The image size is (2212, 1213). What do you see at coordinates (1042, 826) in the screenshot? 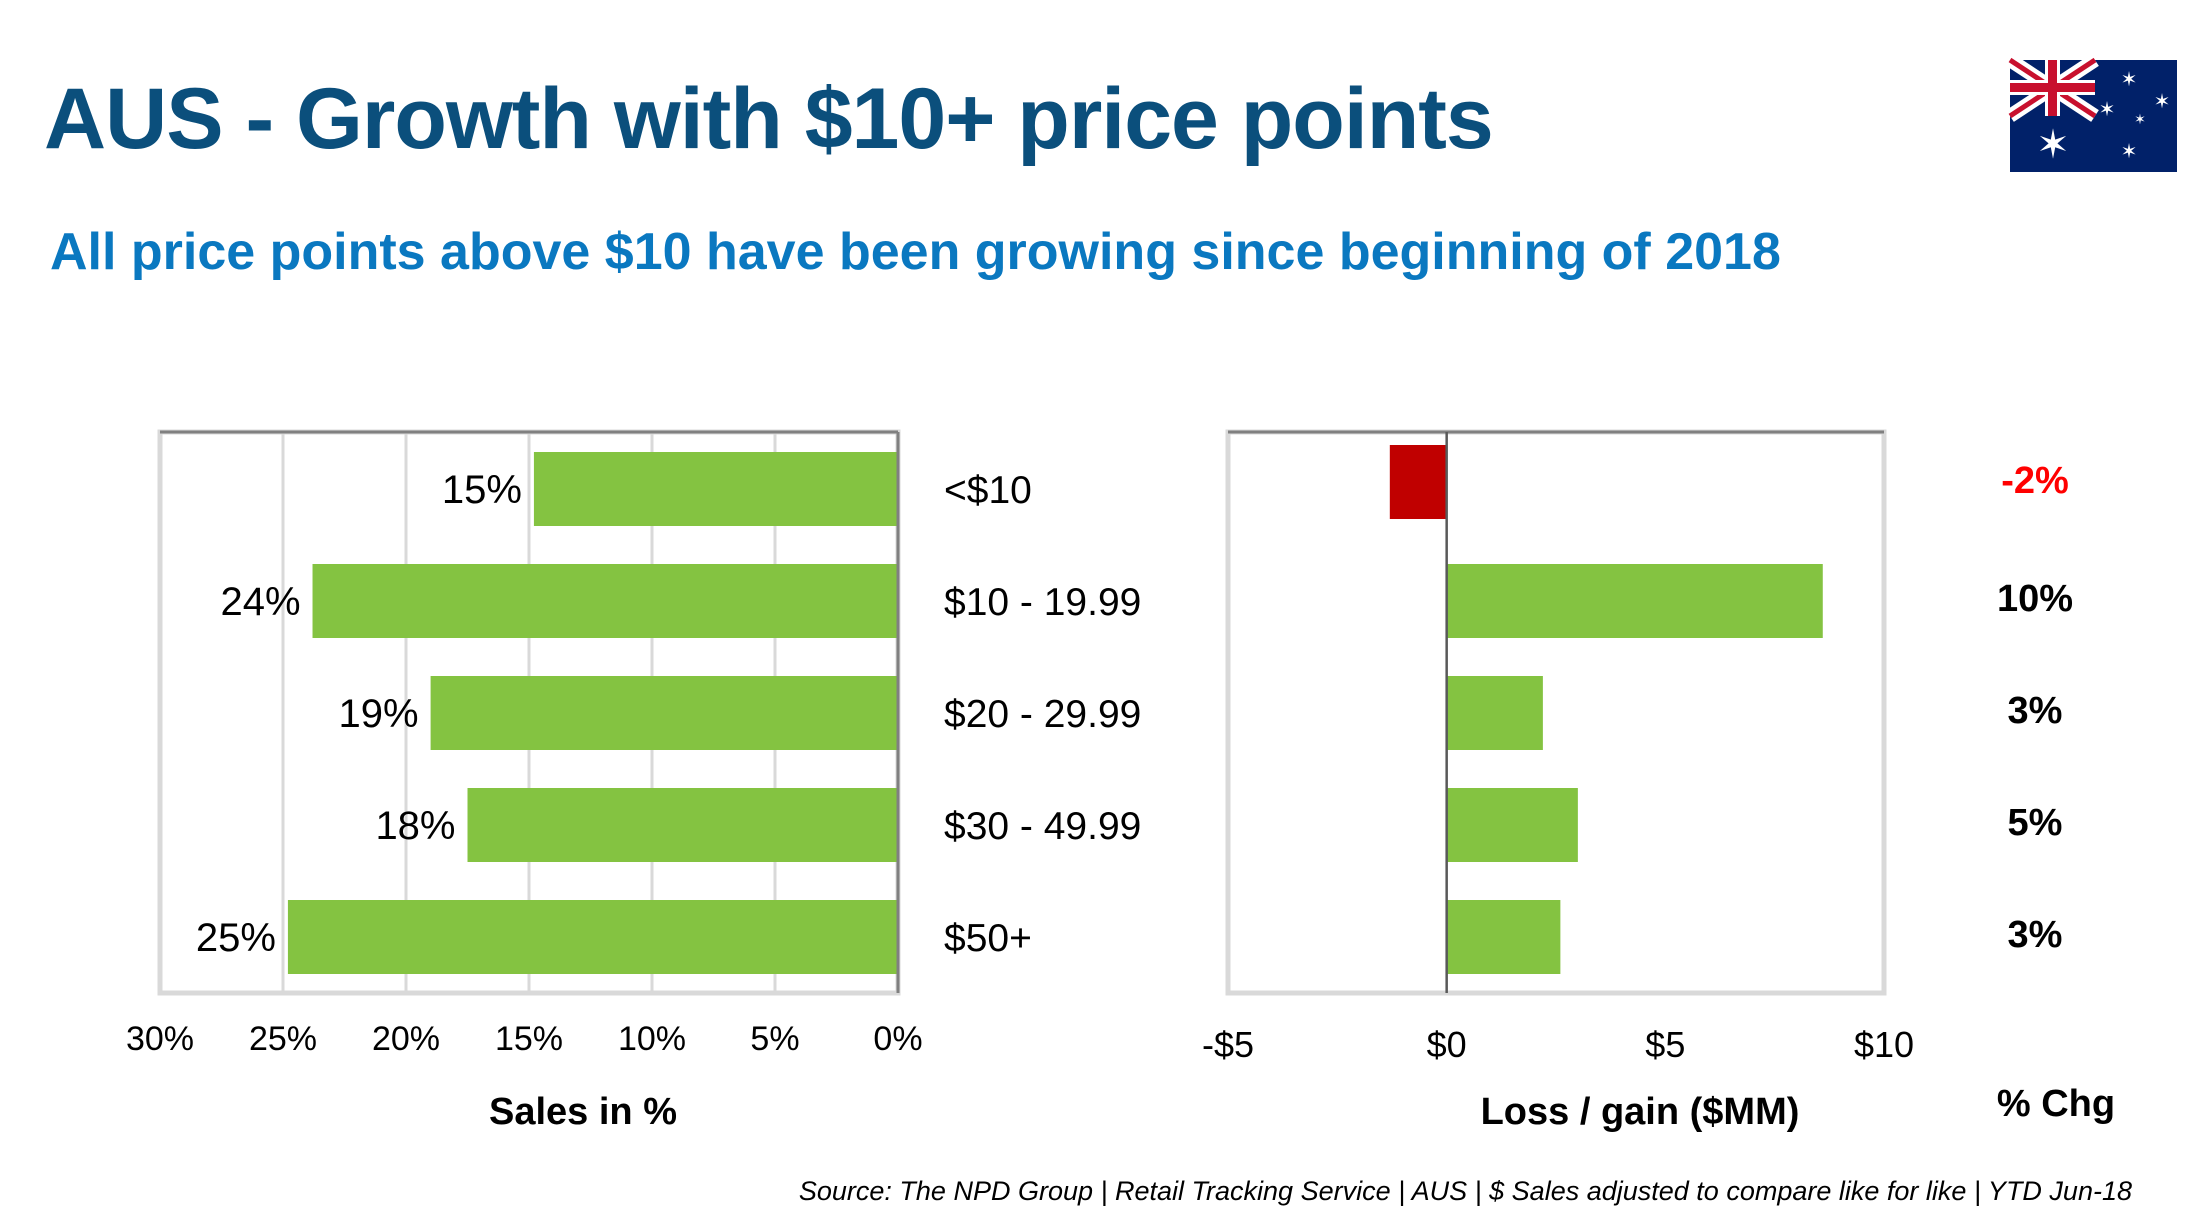
I see `category-label: $30 - 49.99` at bounding box center [1042, 826].